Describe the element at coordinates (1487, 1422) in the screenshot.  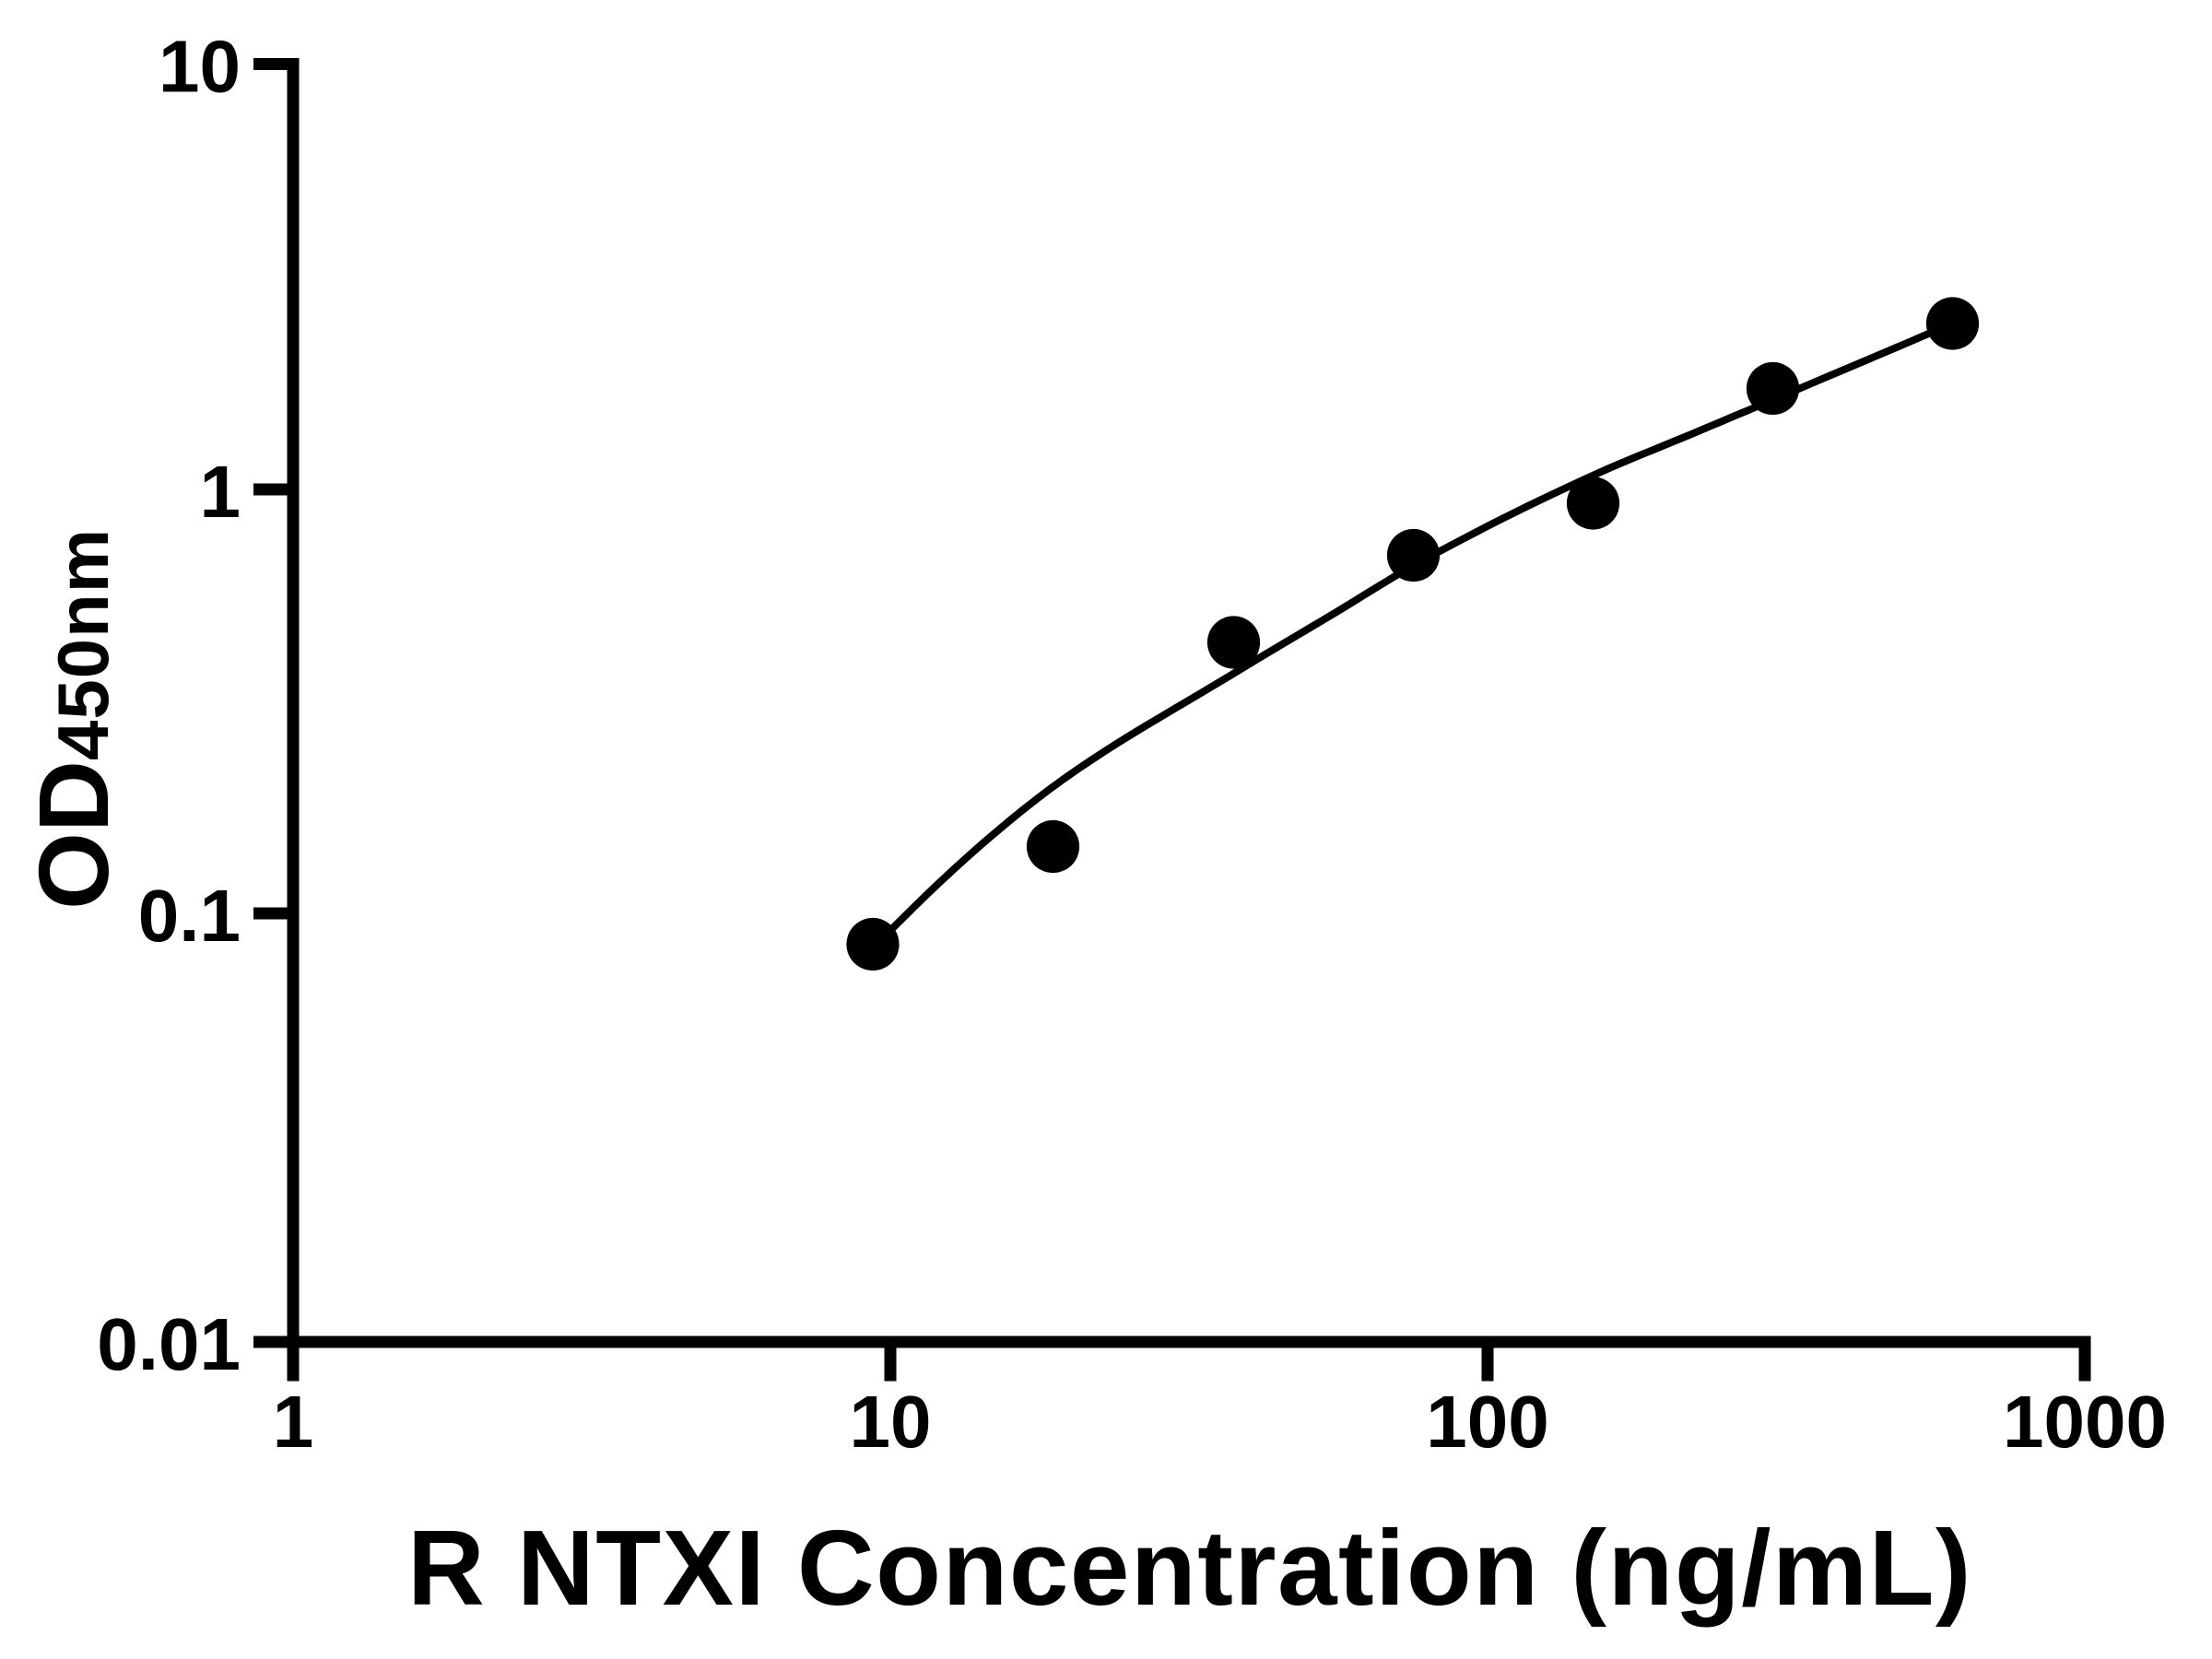
I see `svg-text: 100` at that location.